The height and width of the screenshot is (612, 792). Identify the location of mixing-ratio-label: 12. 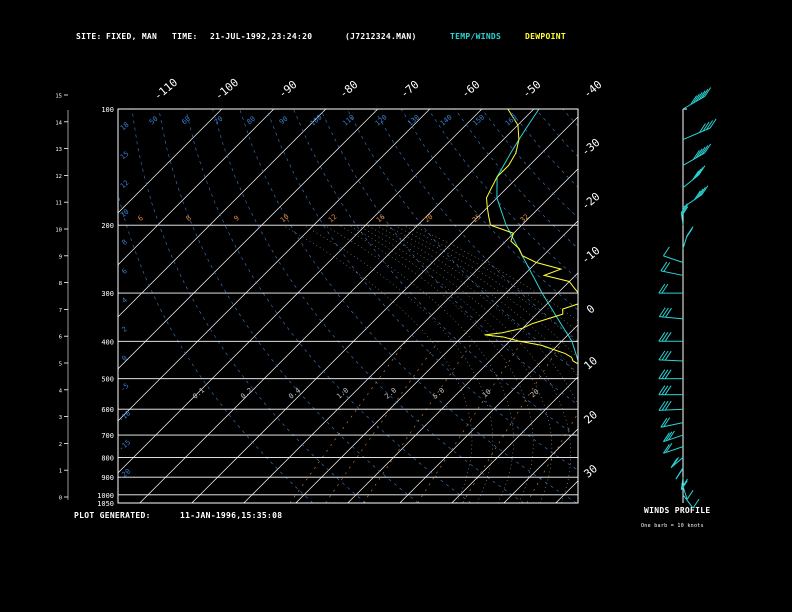
(333, 219).